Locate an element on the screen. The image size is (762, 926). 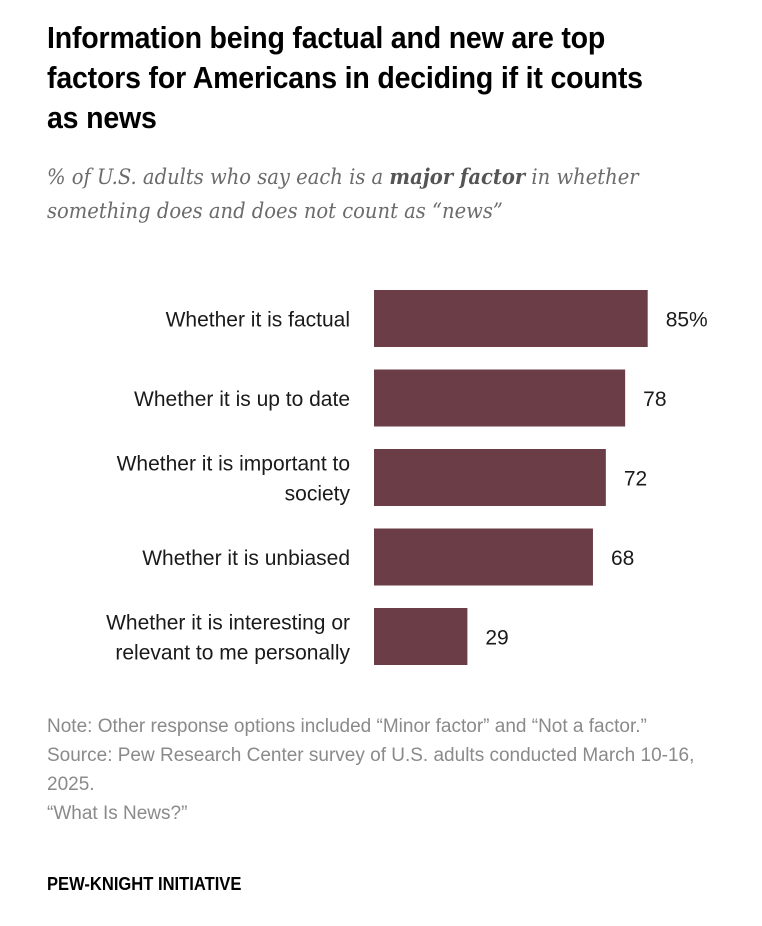
category-label: Whether it is important to society is located at coordinates (234, 479).